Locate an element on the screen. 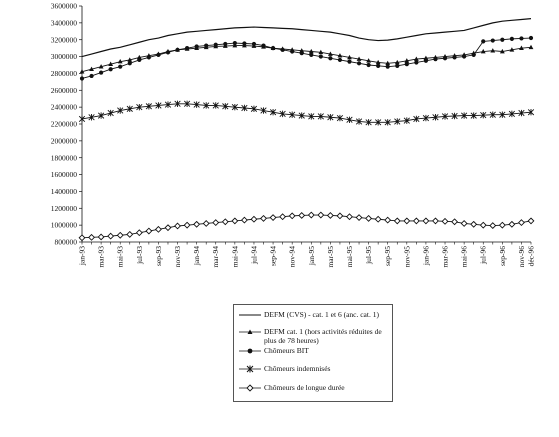 The height and width of the screenshot is (437, 559). x-tick-label: sep-96 is located at coordinates (502, 256).